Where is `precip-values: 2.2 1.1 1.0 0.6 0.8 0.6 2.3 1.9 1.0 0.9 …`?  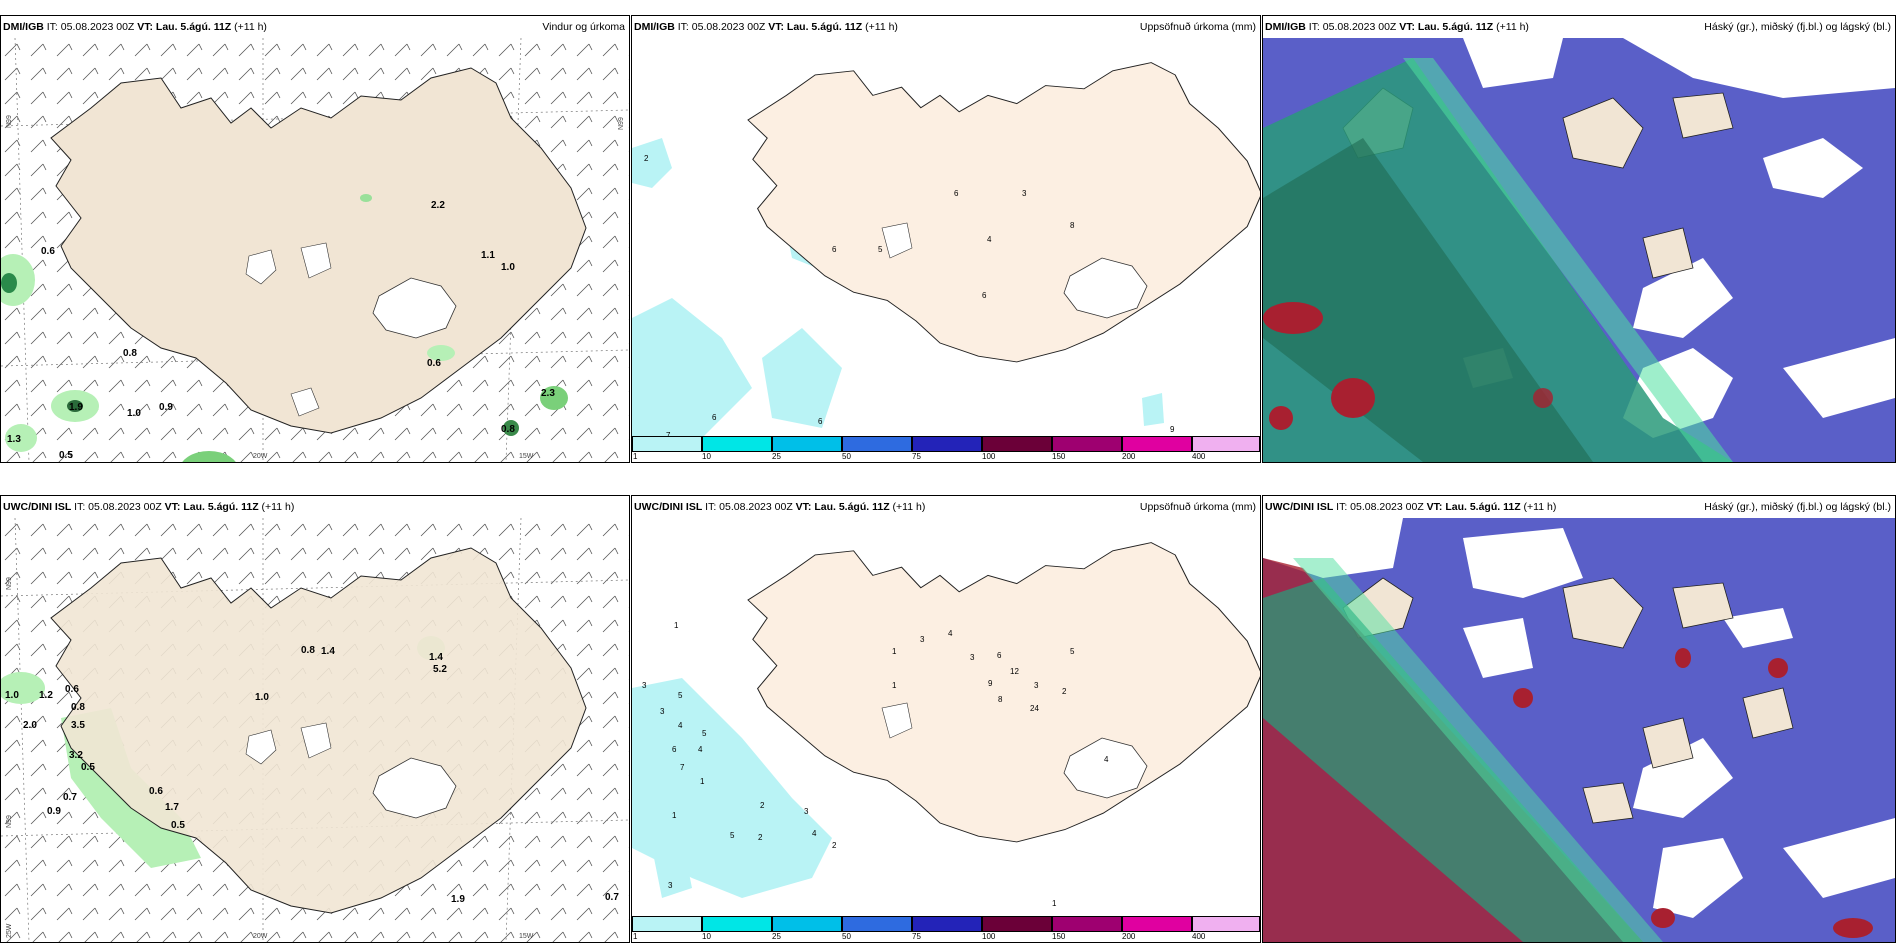
precip-values: 2.2 1.1 1.0 0.6 0.8 0.6 2.3 1.9 1.0 0.9 … is located at coordinates (281, 330).